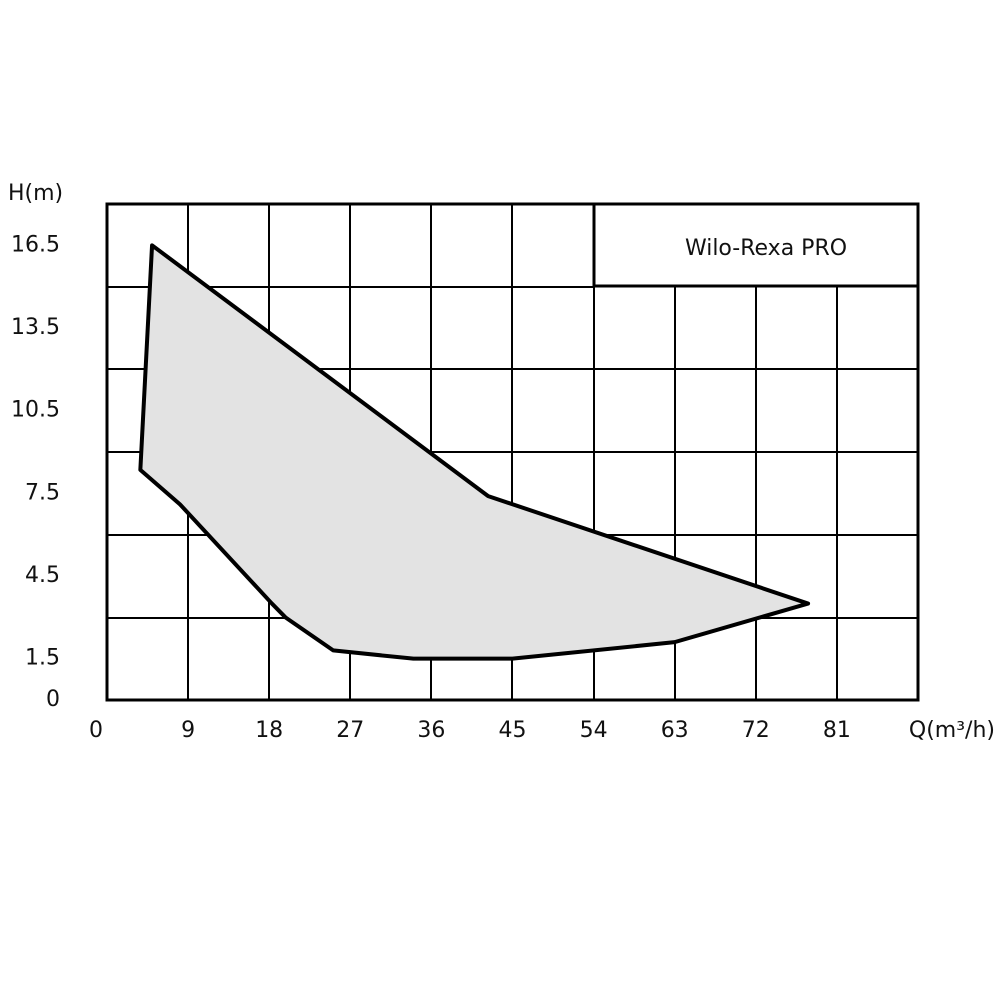  What do you see at coordinates (42, 575) in the screenshot?
I see `y-tick-label: 4.5` at bounding box center [42, 575].